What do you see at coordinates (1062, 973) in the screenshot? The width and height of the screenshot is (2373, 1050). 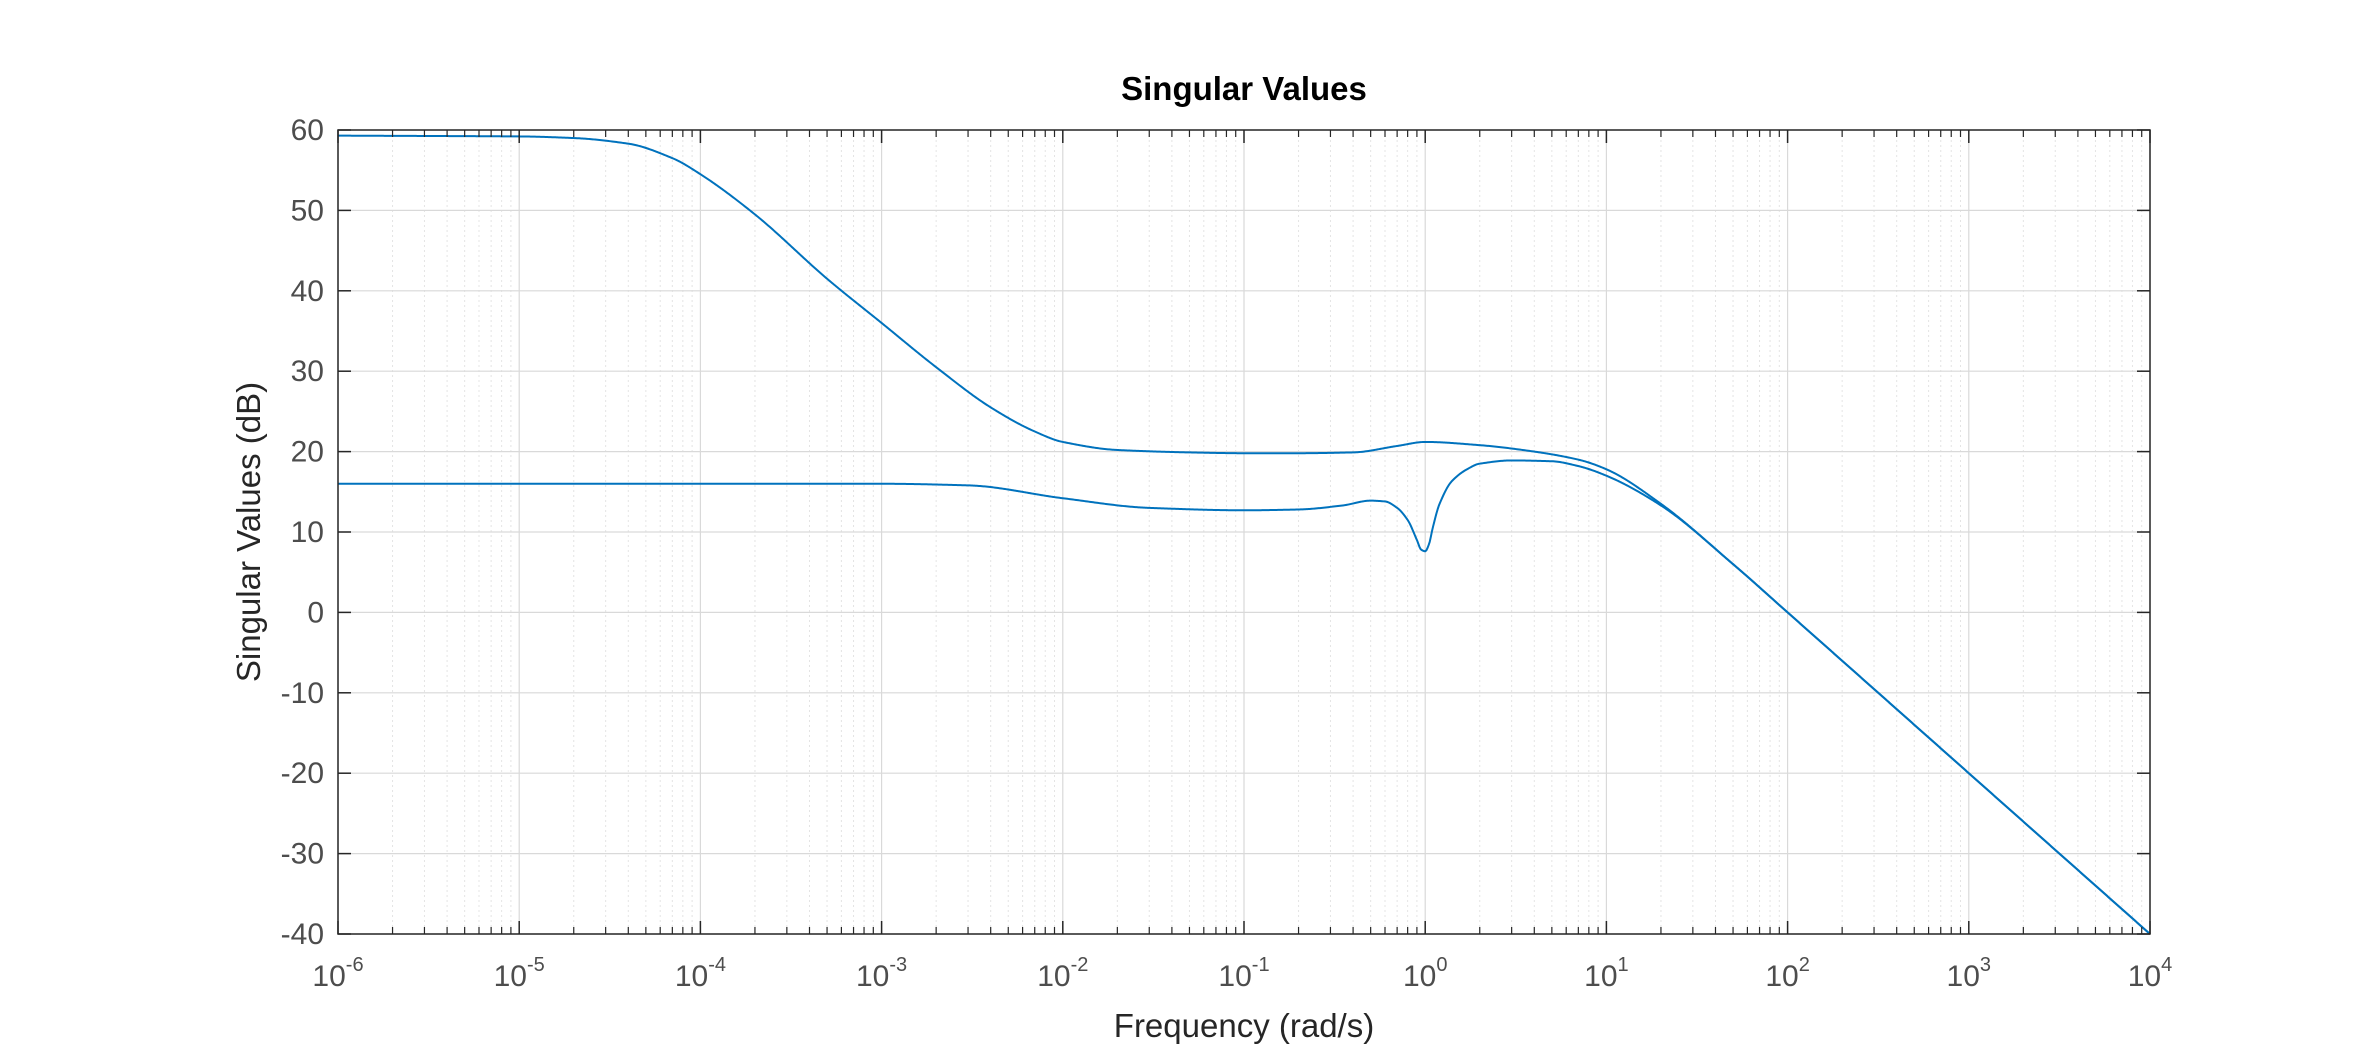 I see `x-tick-label: 10⁻²` at bounding box center [1062, 973].